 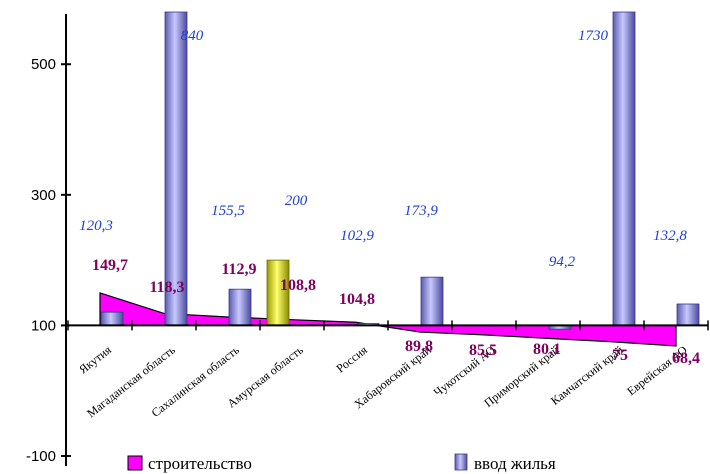 I want to click on housing-value-label: 200, so click(x=296, y=201).